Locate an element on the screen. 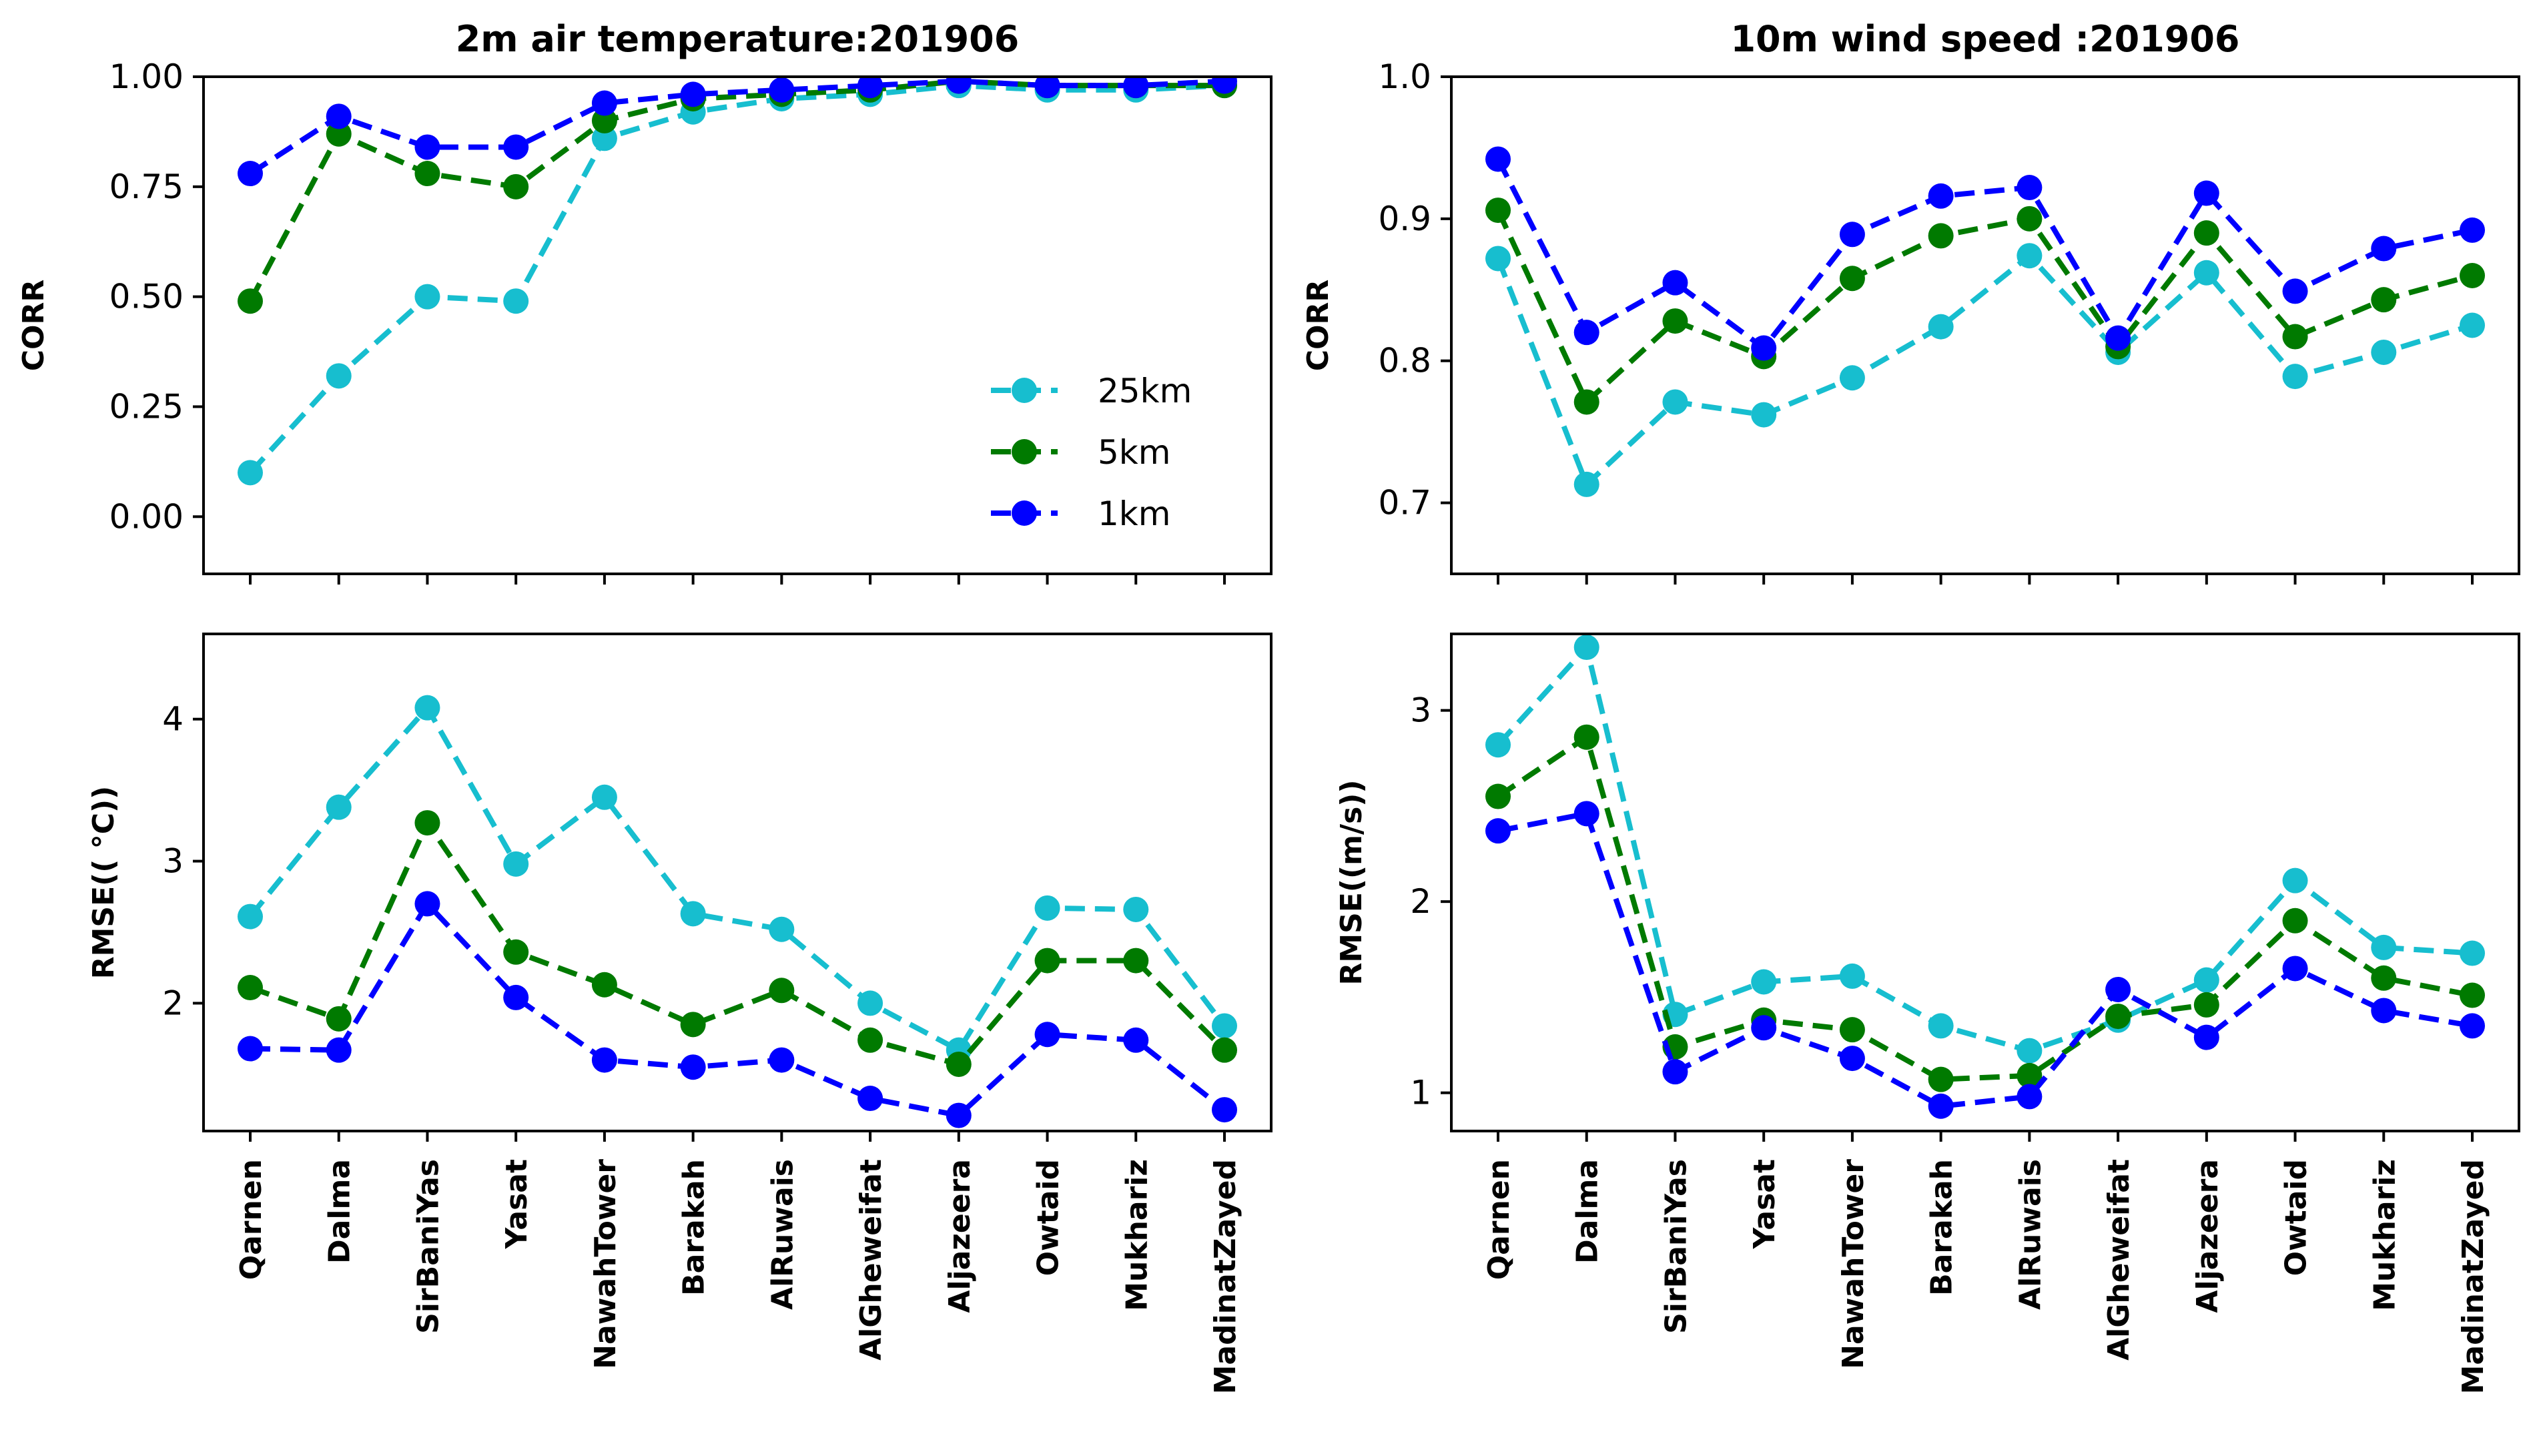 Image resolution: width=2537 pixels, height=1456 pixels. y-tick-label: 0.00 is located at coordinates (146, 516).